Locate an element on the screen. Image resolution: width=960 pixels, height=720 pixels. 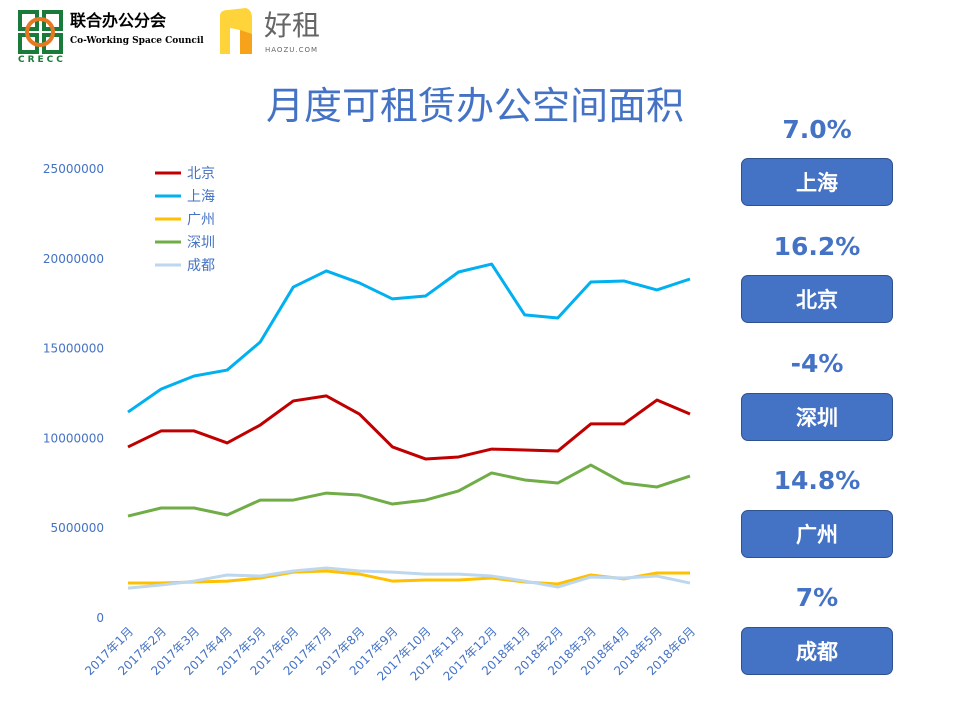
series-line-深圳 is located at coordinates (409, 490).